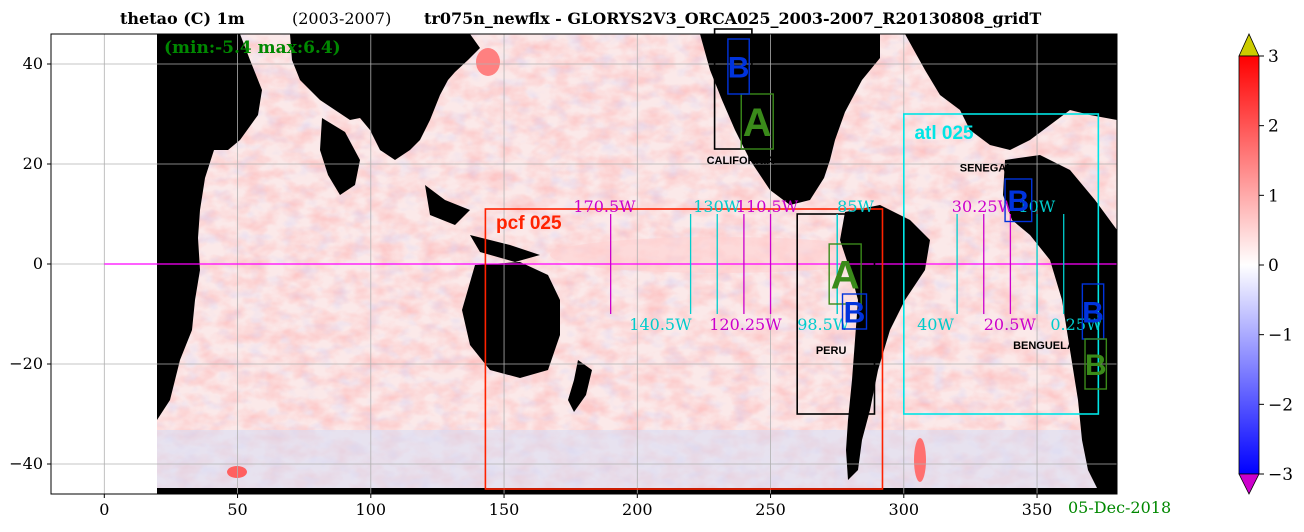 This screenshot has width=1304, height=532. Describe the element at coordinates (855, 206) in the screenshot. I see `lon-label-6: 85W` at that location.